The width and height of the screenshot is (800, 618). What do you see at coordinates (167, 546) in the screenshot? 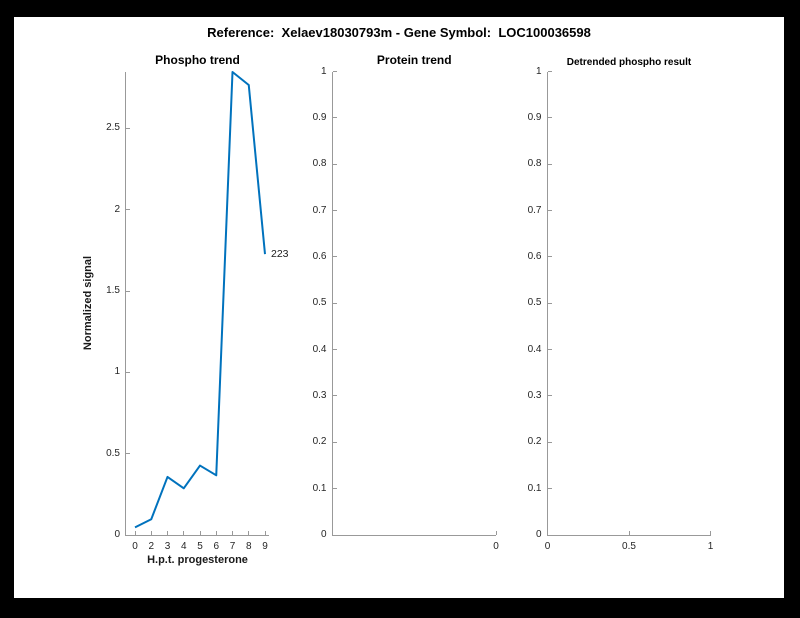
I see `x-tick-label: 3` at bounding box center [167, 546].